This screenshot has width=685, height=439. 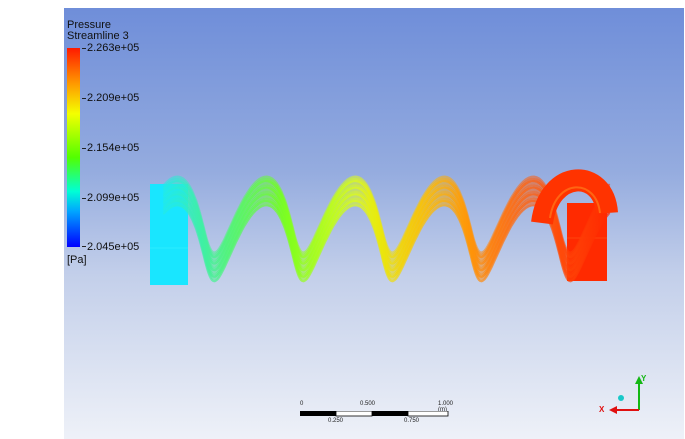 What do you see at coordinates (89, 25) in the screenshot?
I see `legend-variable-name: Pressure` at bounding box center [89, 25].